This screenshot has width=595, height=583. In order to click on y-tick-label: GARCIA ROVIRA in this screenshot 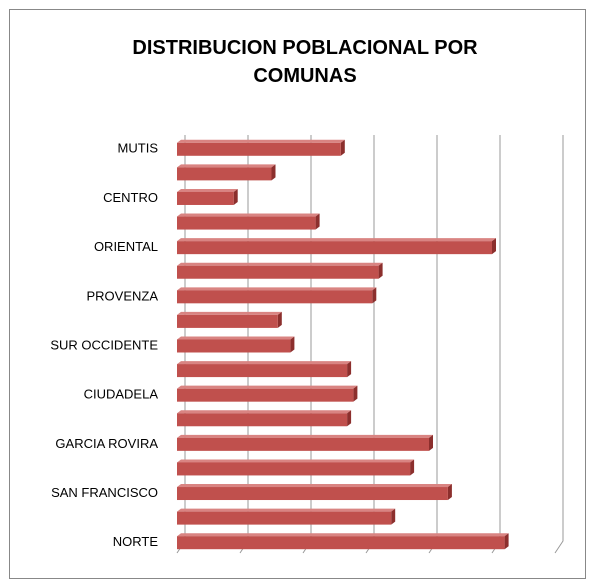, I will do `click(106, 443)`.